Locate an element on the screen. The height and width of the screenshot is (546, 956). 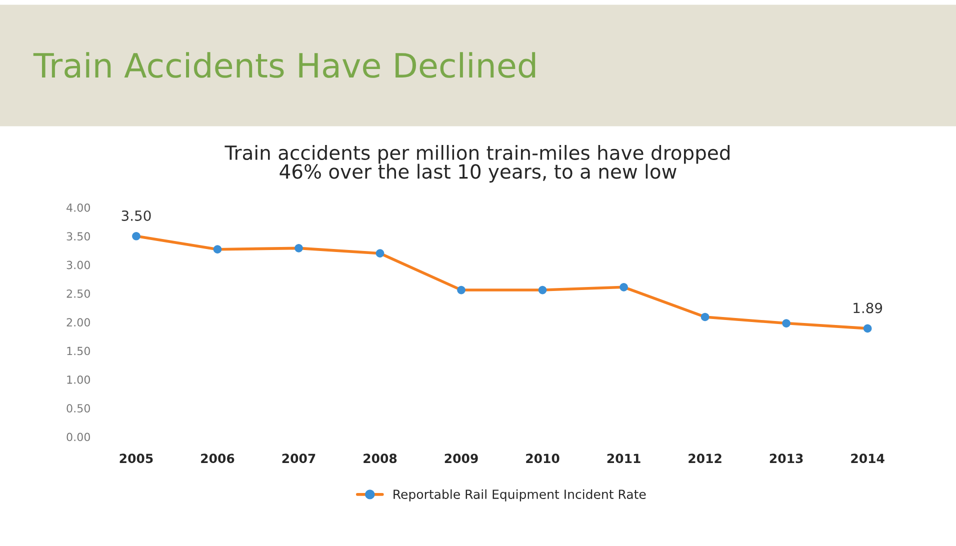
legend-label: Reportable Rail Equipment Incident Rate is located at coordinates (520, 495).